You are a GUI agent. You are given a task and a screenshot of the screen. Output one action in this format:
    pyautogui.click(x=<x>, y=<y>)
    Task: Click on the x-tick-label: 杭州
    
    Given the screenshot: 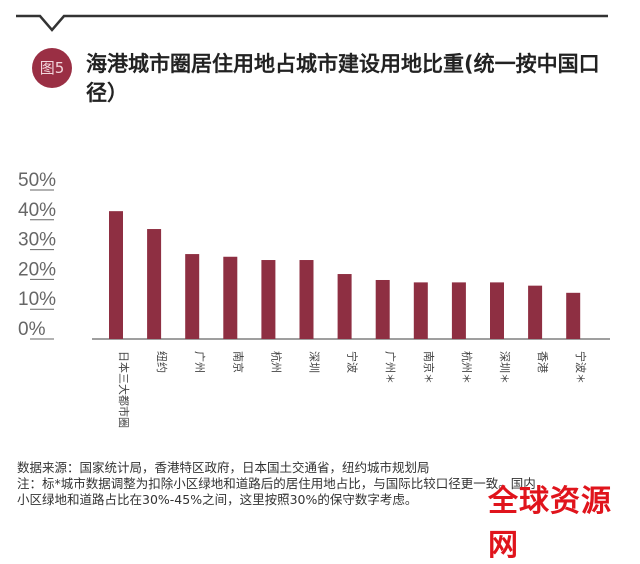 What is the action you would take?
    pyautogui.click(x=276, y=362)
    